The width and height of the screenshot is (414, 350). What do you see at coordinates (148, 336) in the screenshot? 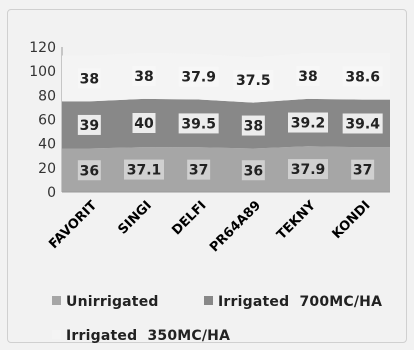
I see `legend-label: Irrigated 350MC/HA` at bounding box center [148, 336].